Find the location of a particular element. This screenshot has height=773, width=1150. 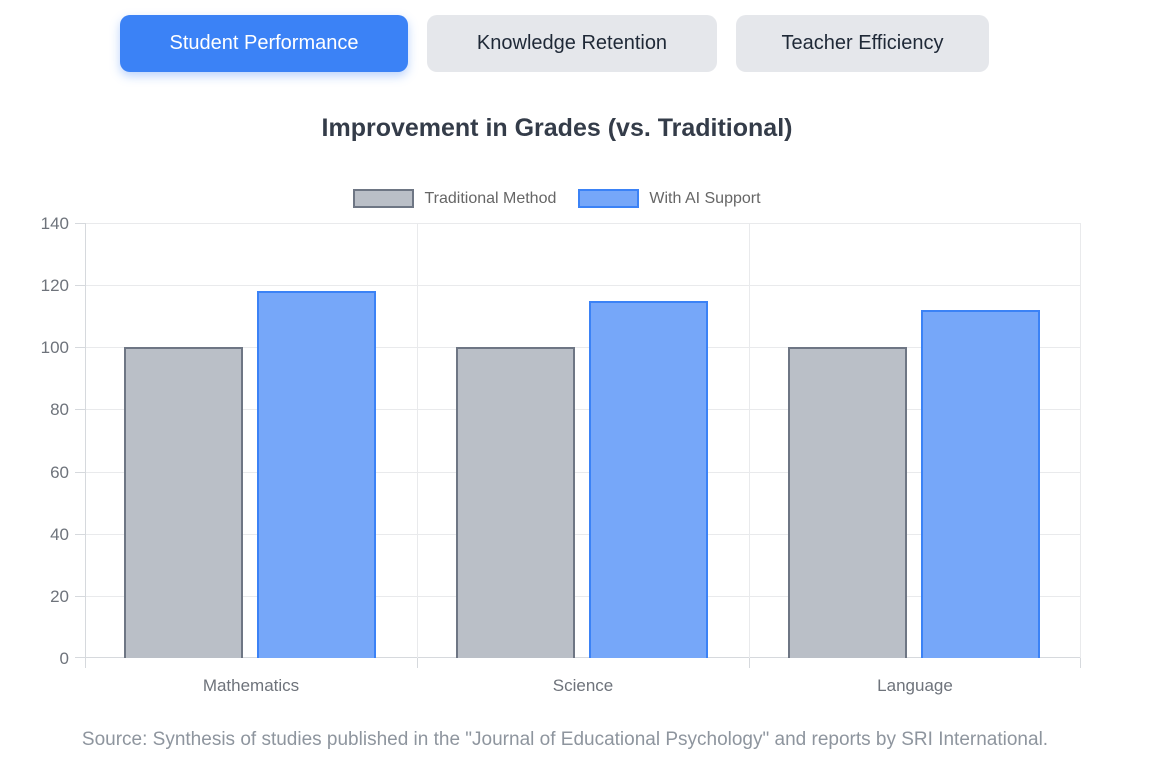

y-tick-label-0: 0 is located at coordinates (64, 658).